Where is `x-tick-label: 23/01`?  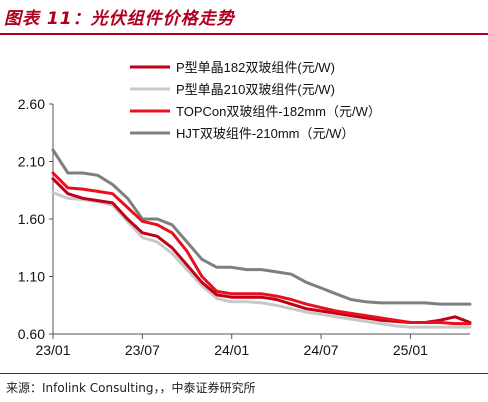 x-tick-label: 23/01 is located at coordinates (52, 350).